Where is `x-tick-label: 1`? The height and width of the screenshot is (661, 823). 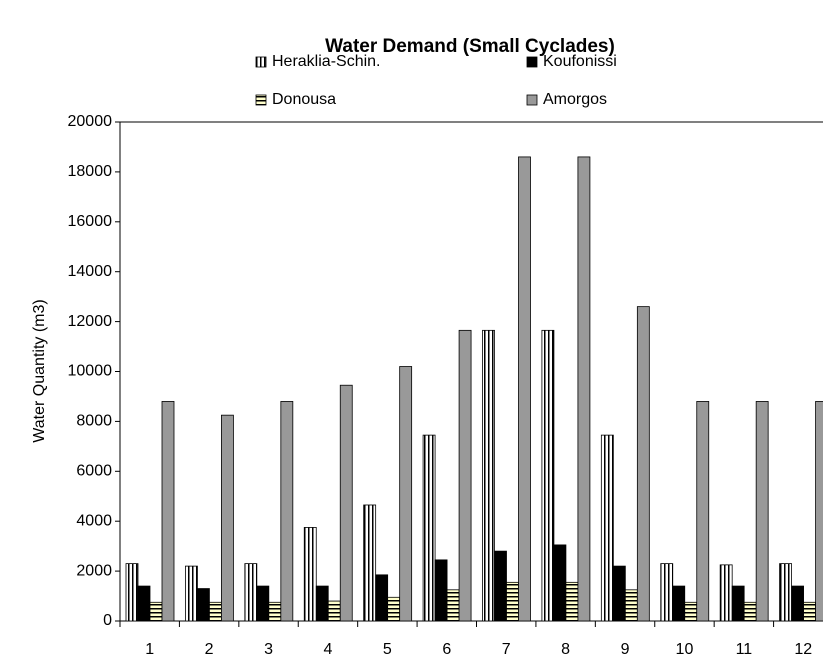
x-tick-label: 1 is located at coordinates (149, 649).